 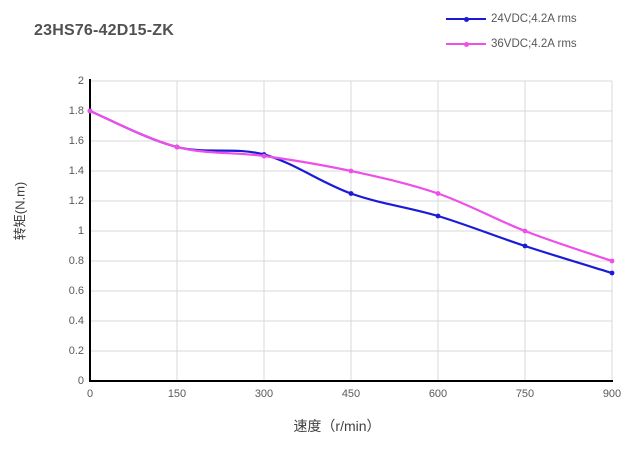 What do you see at coordinates (76, 170) in the screenshot?
I see `y-tick-label: 1.4` at bounding box center [76, 170].